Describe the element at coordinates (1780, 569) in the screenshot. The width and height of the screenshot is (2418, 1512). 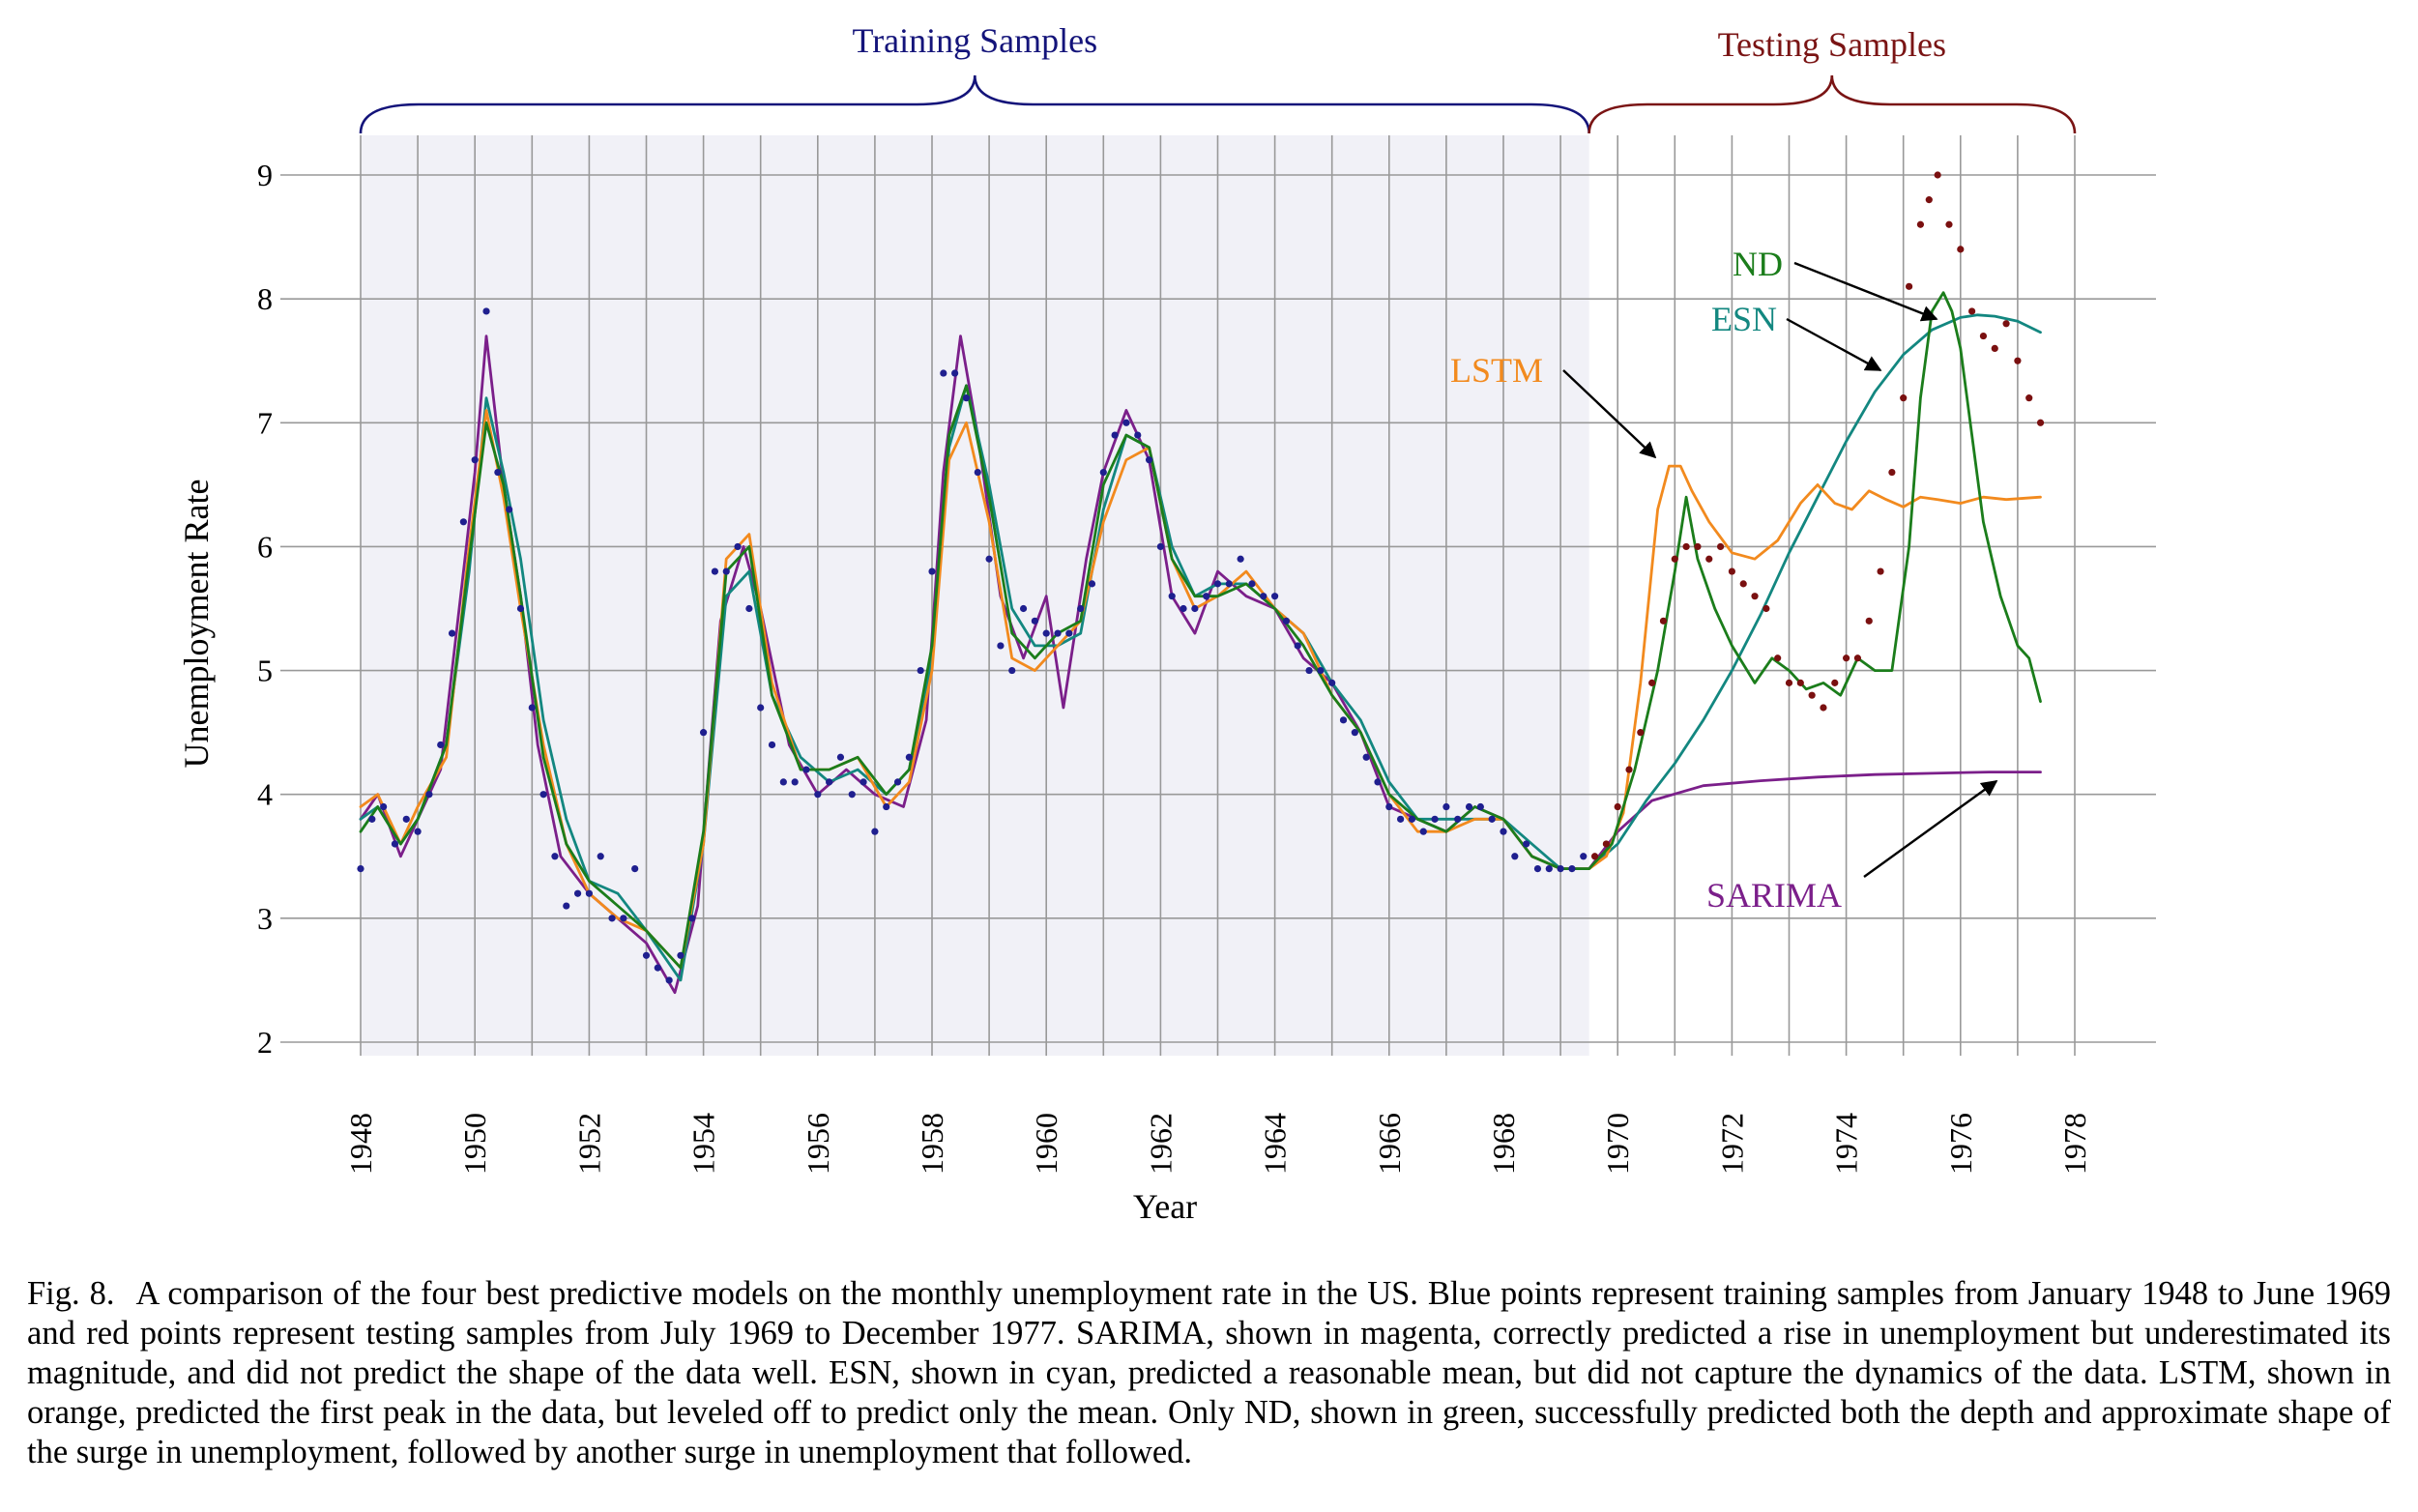
I see `annotation-arrows` at that location.